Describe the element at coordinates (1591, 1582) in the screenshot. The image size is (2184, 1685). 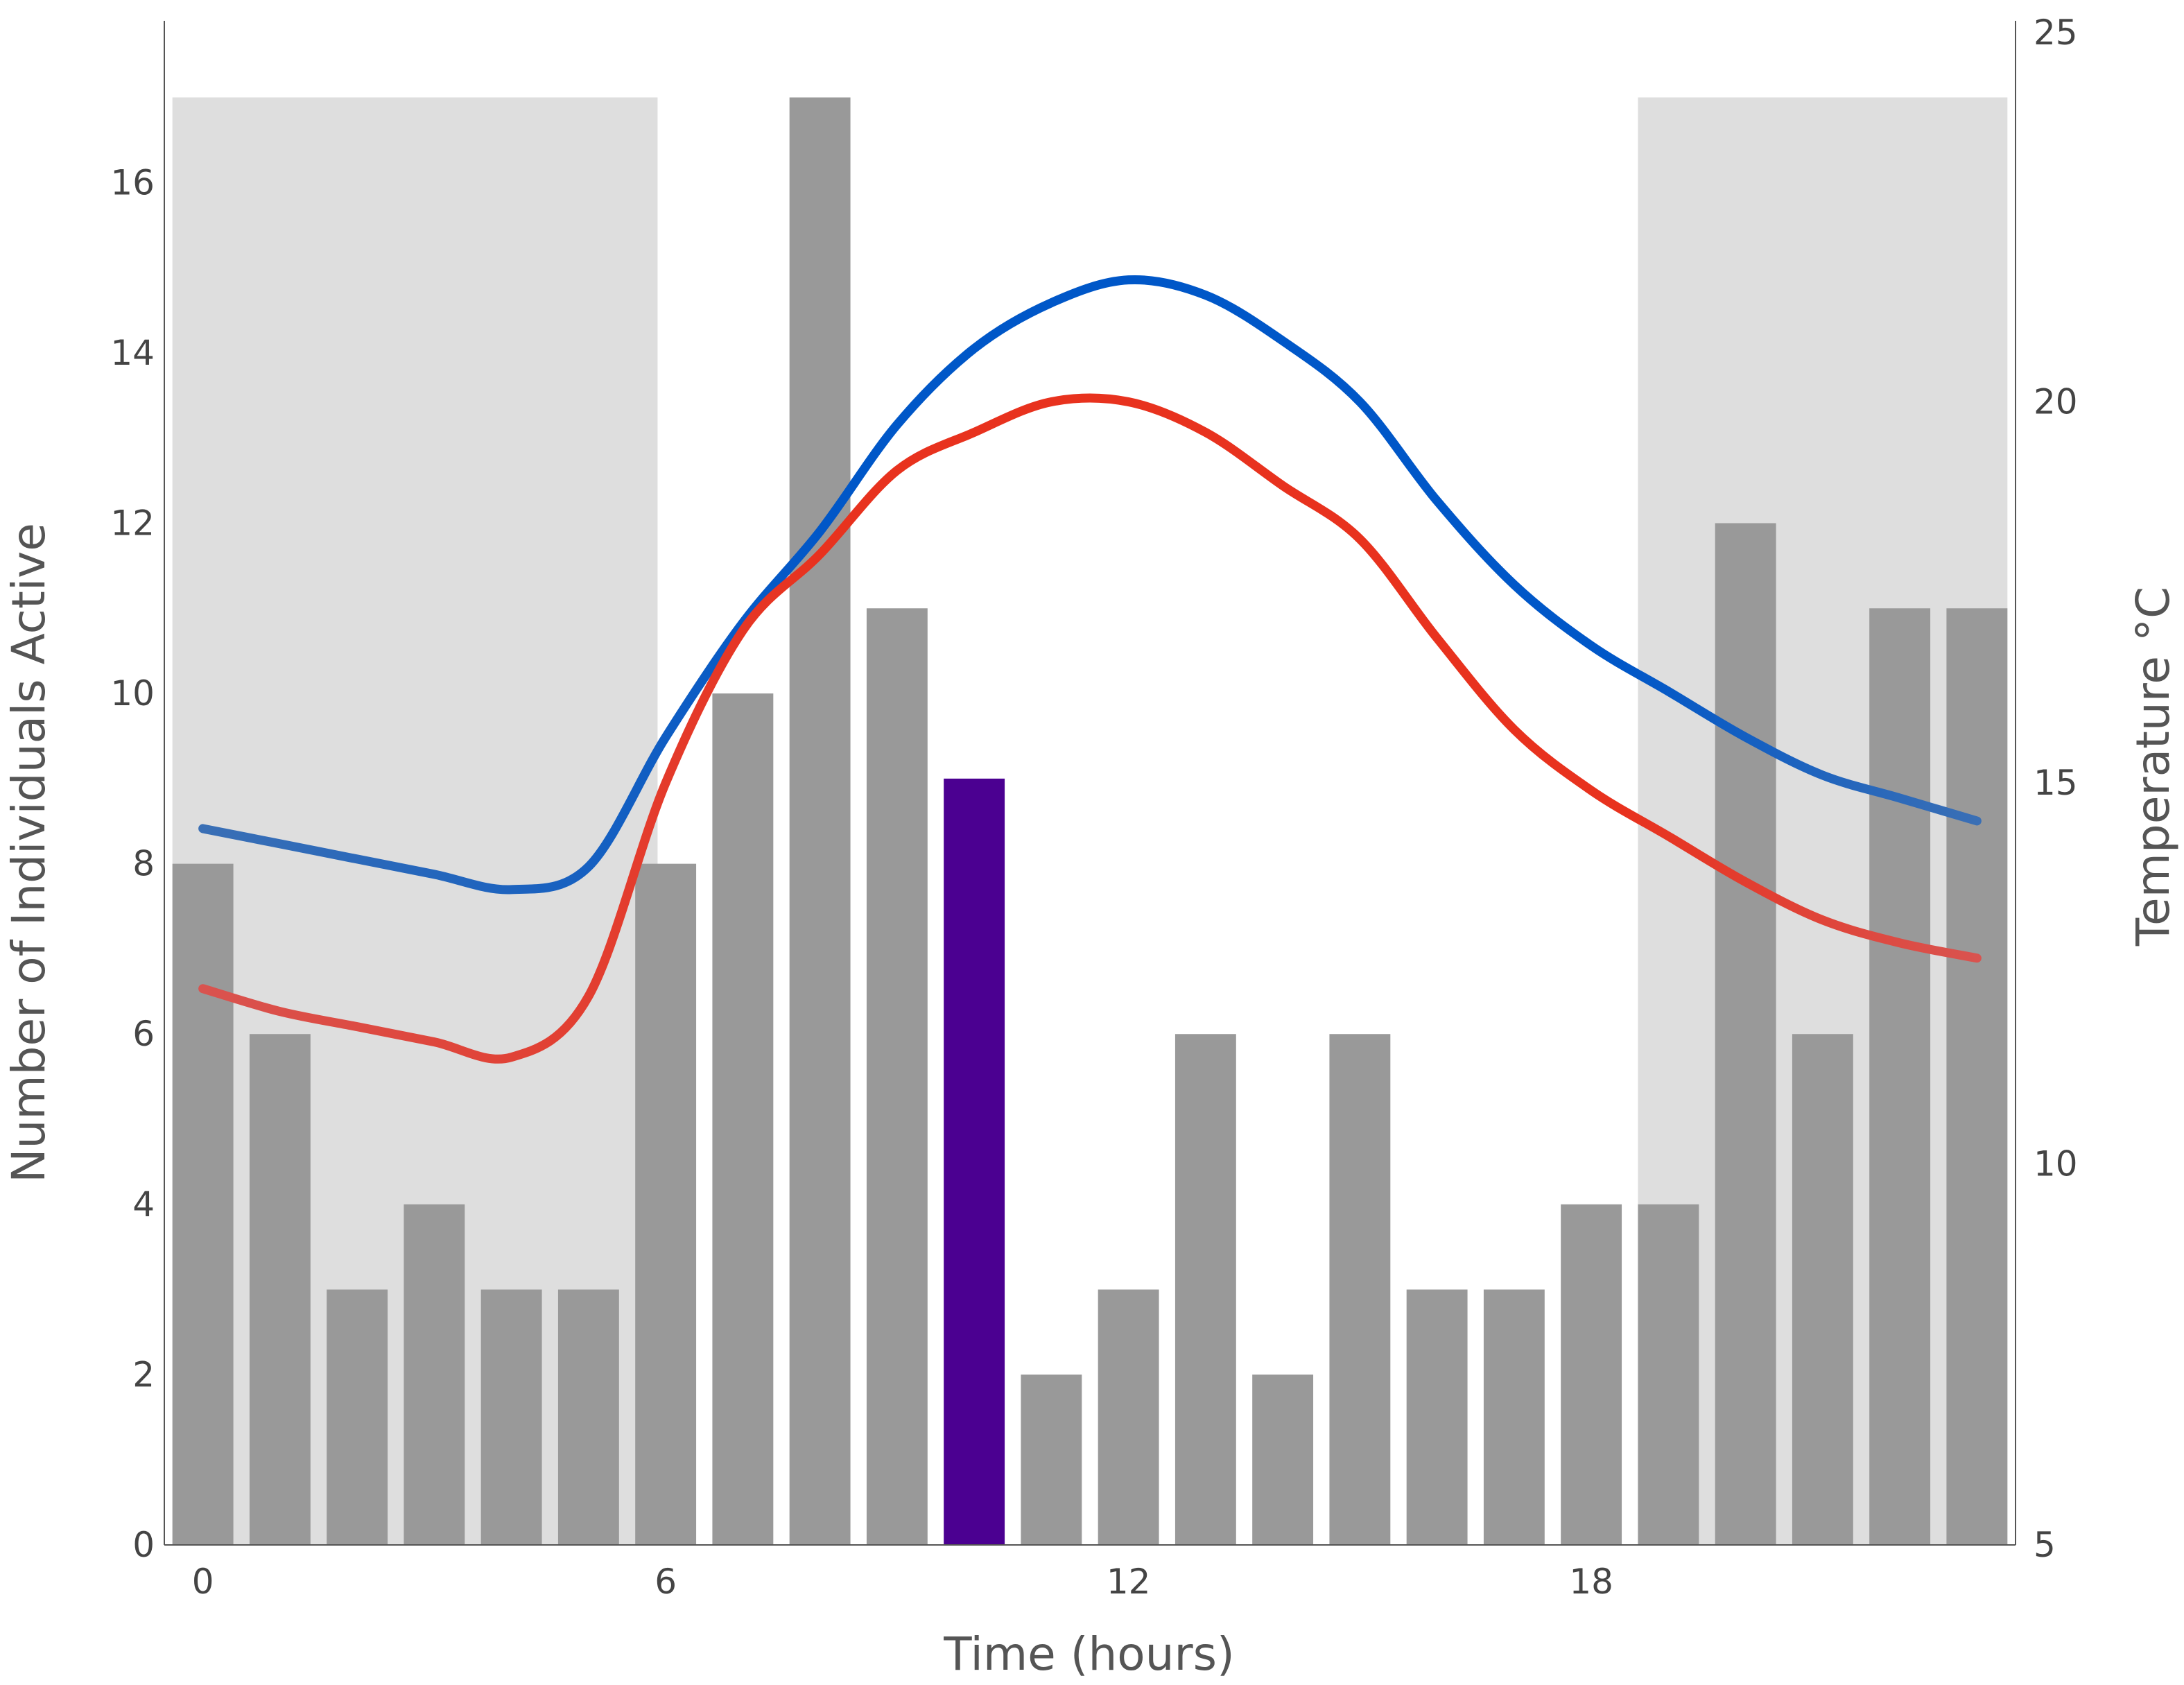
I see `x-tick-label: 18` at that location.